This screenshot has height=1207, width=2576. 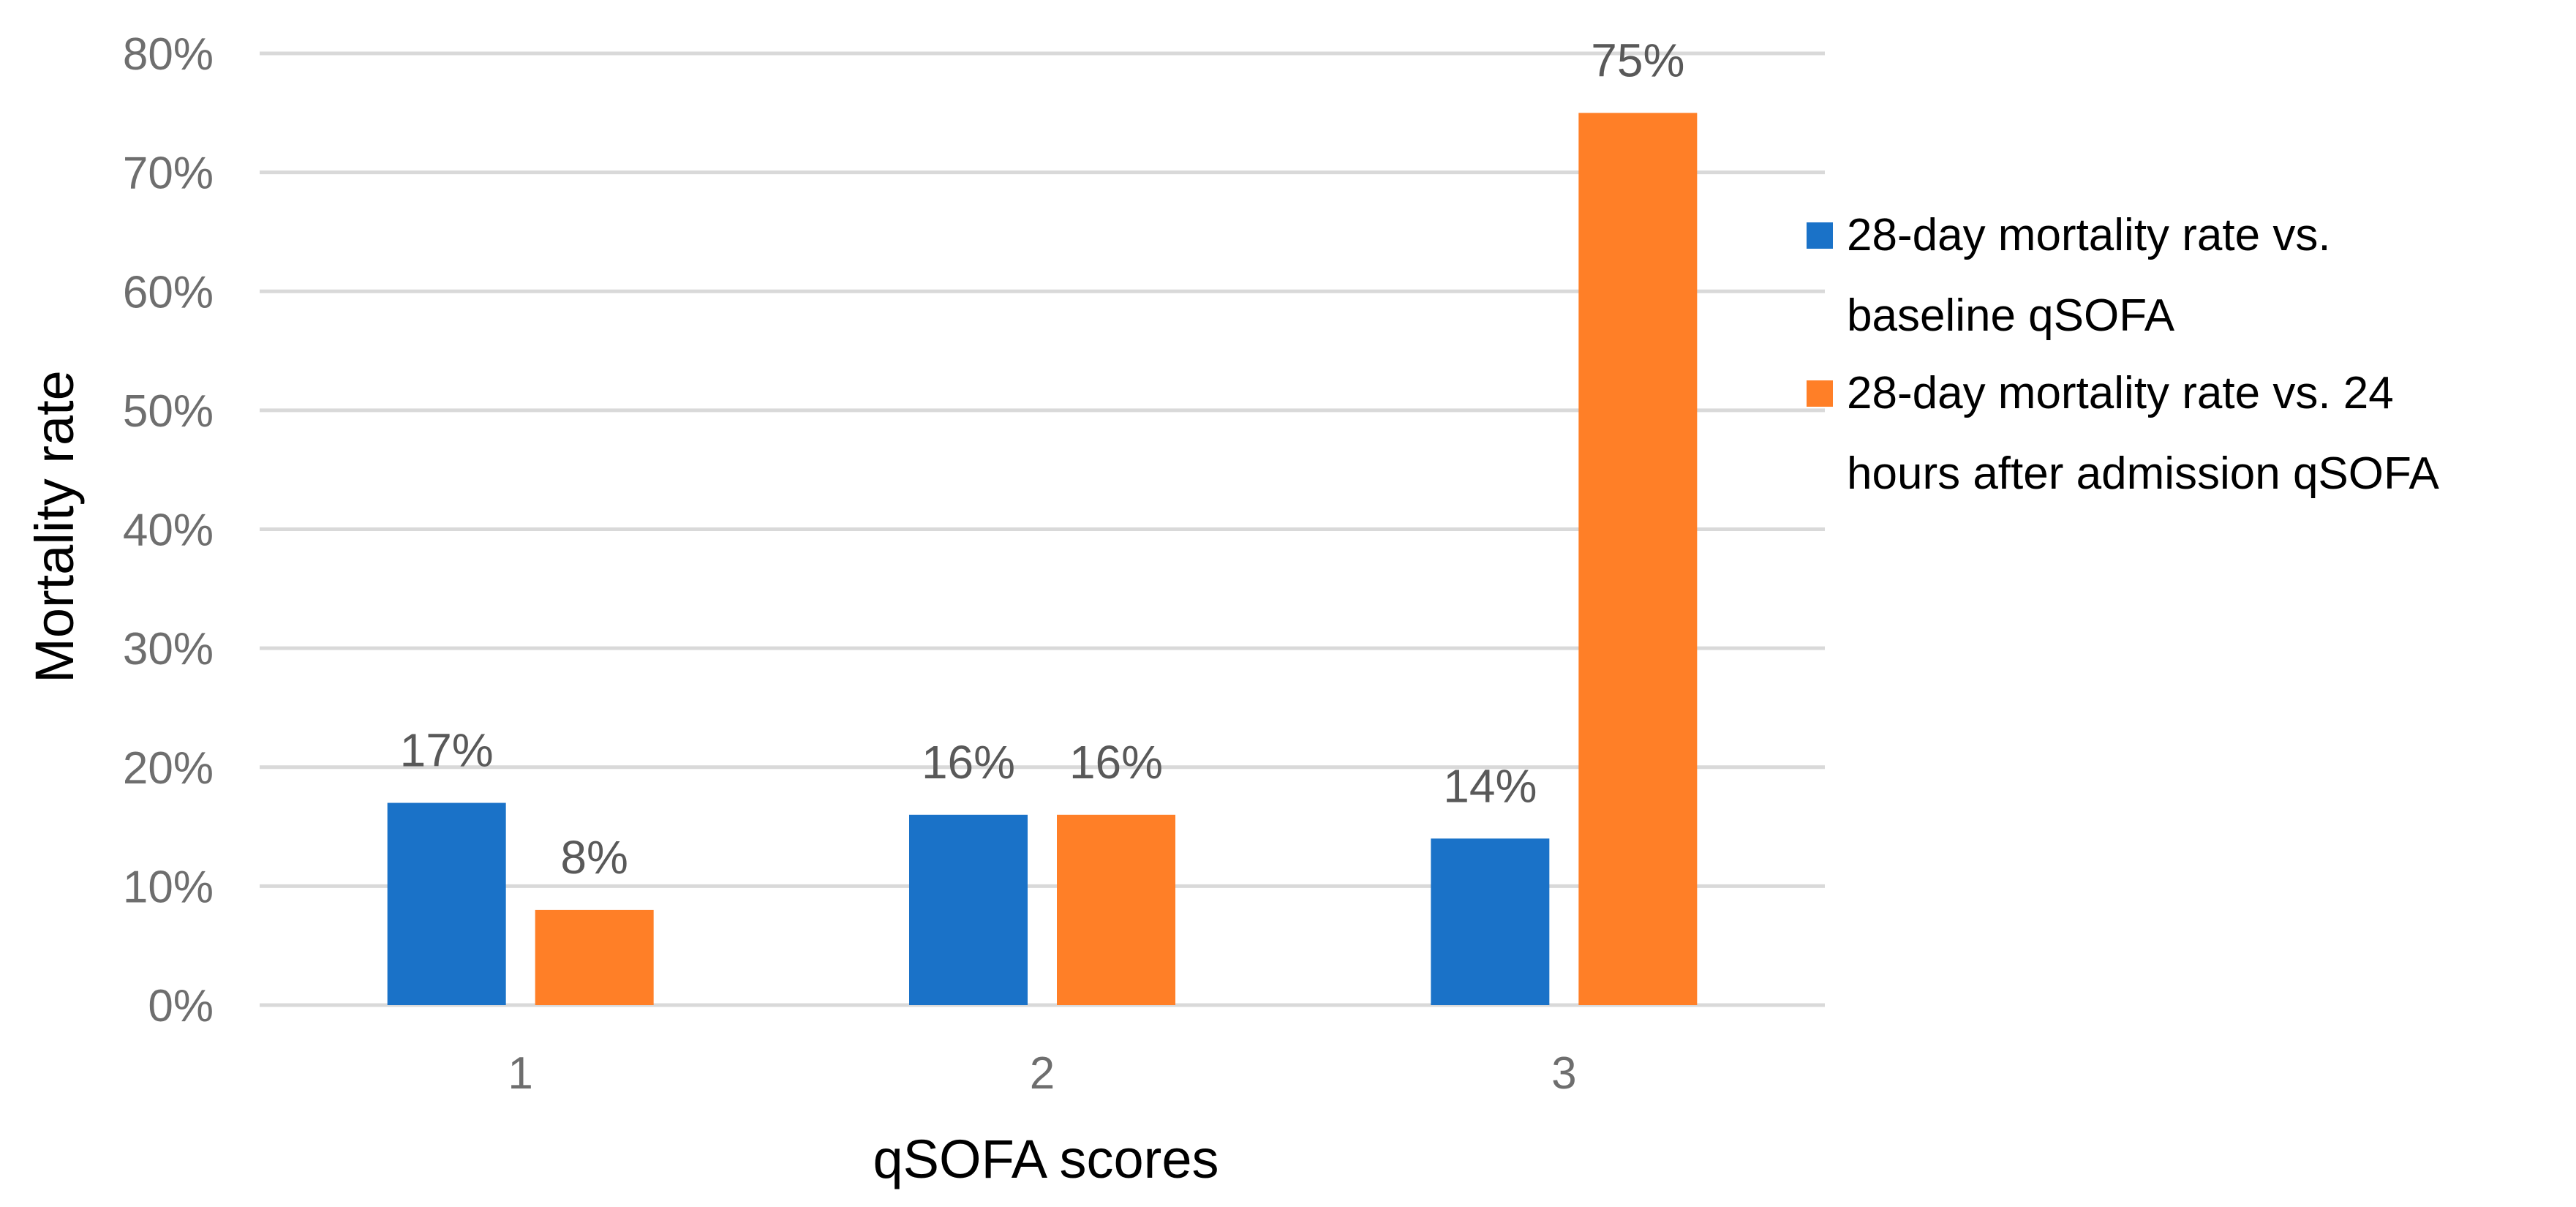 What do you see at coordinates (168, 174) in the screenshot?
I see `y-tick-label: 70%` at bounding box center [168, 174].